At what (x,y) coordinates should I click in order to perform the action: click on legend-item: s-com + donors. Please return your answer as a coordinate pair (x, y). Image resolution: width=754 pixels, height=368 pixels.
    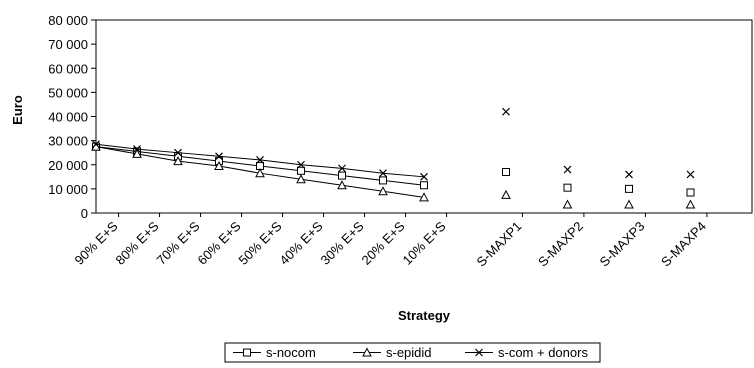
    Looking at the image, I should click on (526, 352).